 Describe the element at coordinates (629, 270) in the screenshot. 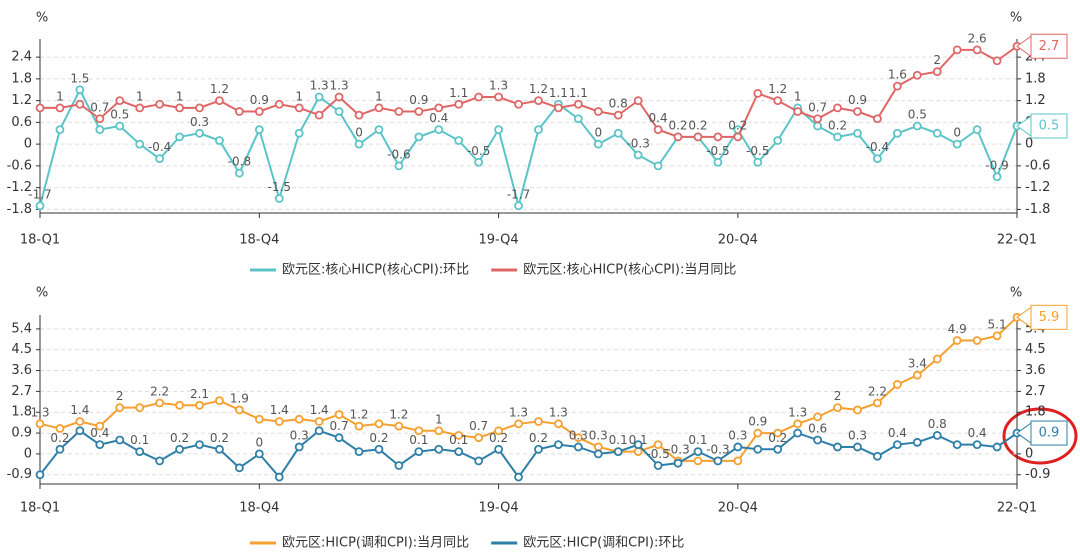

I see `legend-label: 欧元区:核心HICP(核心CPI):当月同比` at that location.